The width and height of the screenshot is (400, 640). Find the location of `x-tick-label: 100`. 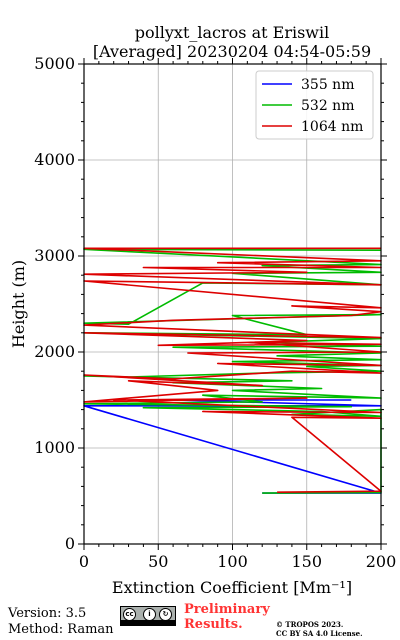

x-tick-label: 100 is located at coordinates (232, 561).